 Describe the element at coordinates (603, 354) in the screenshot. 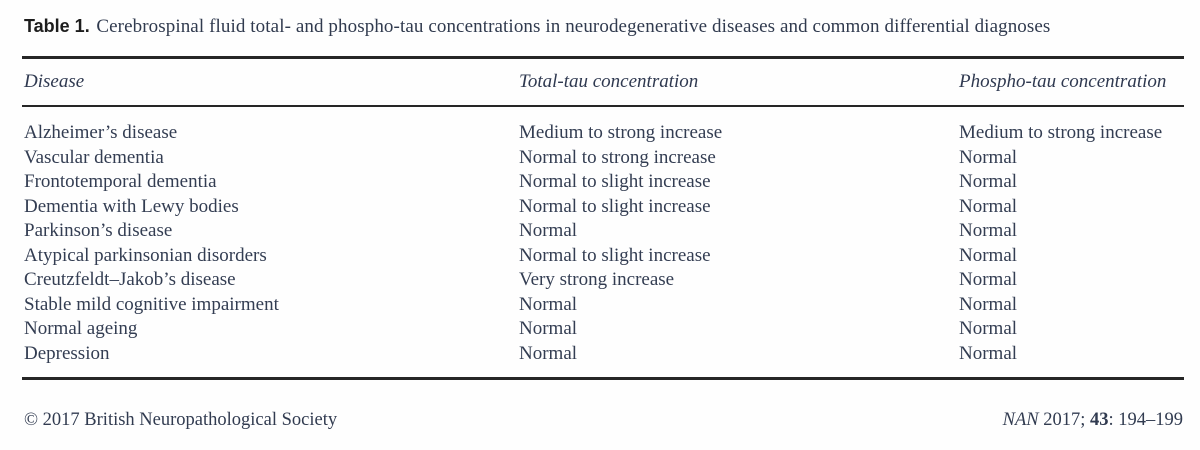

I see `table-row: Depression Normal Normal` at that location.